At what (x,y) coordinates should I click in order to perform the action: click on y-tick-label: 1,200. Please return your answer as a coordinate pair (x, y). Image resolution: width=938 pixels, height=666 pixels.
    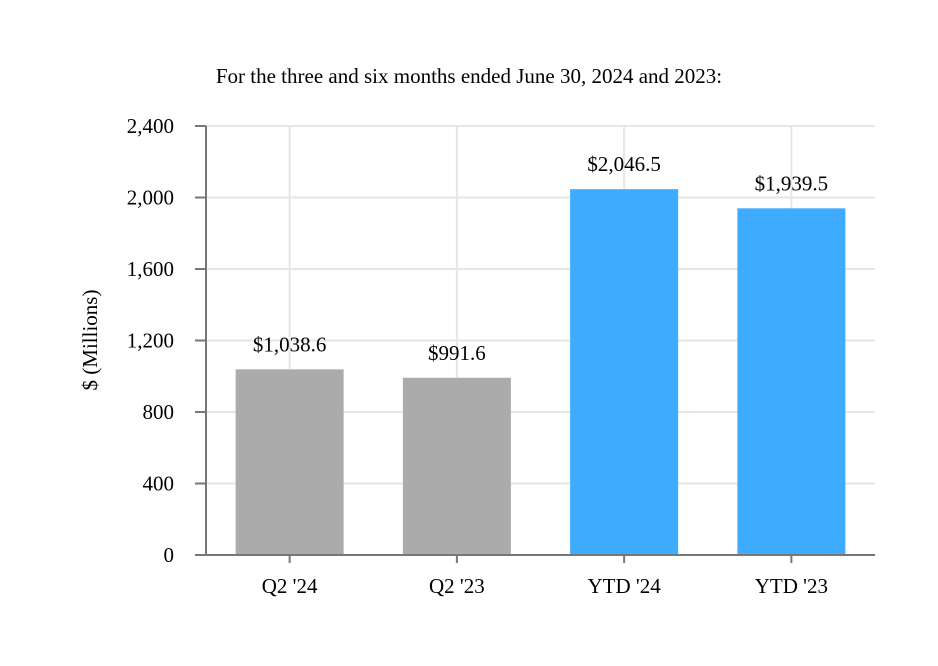
    Looking at the image, I should click on (150, 341).